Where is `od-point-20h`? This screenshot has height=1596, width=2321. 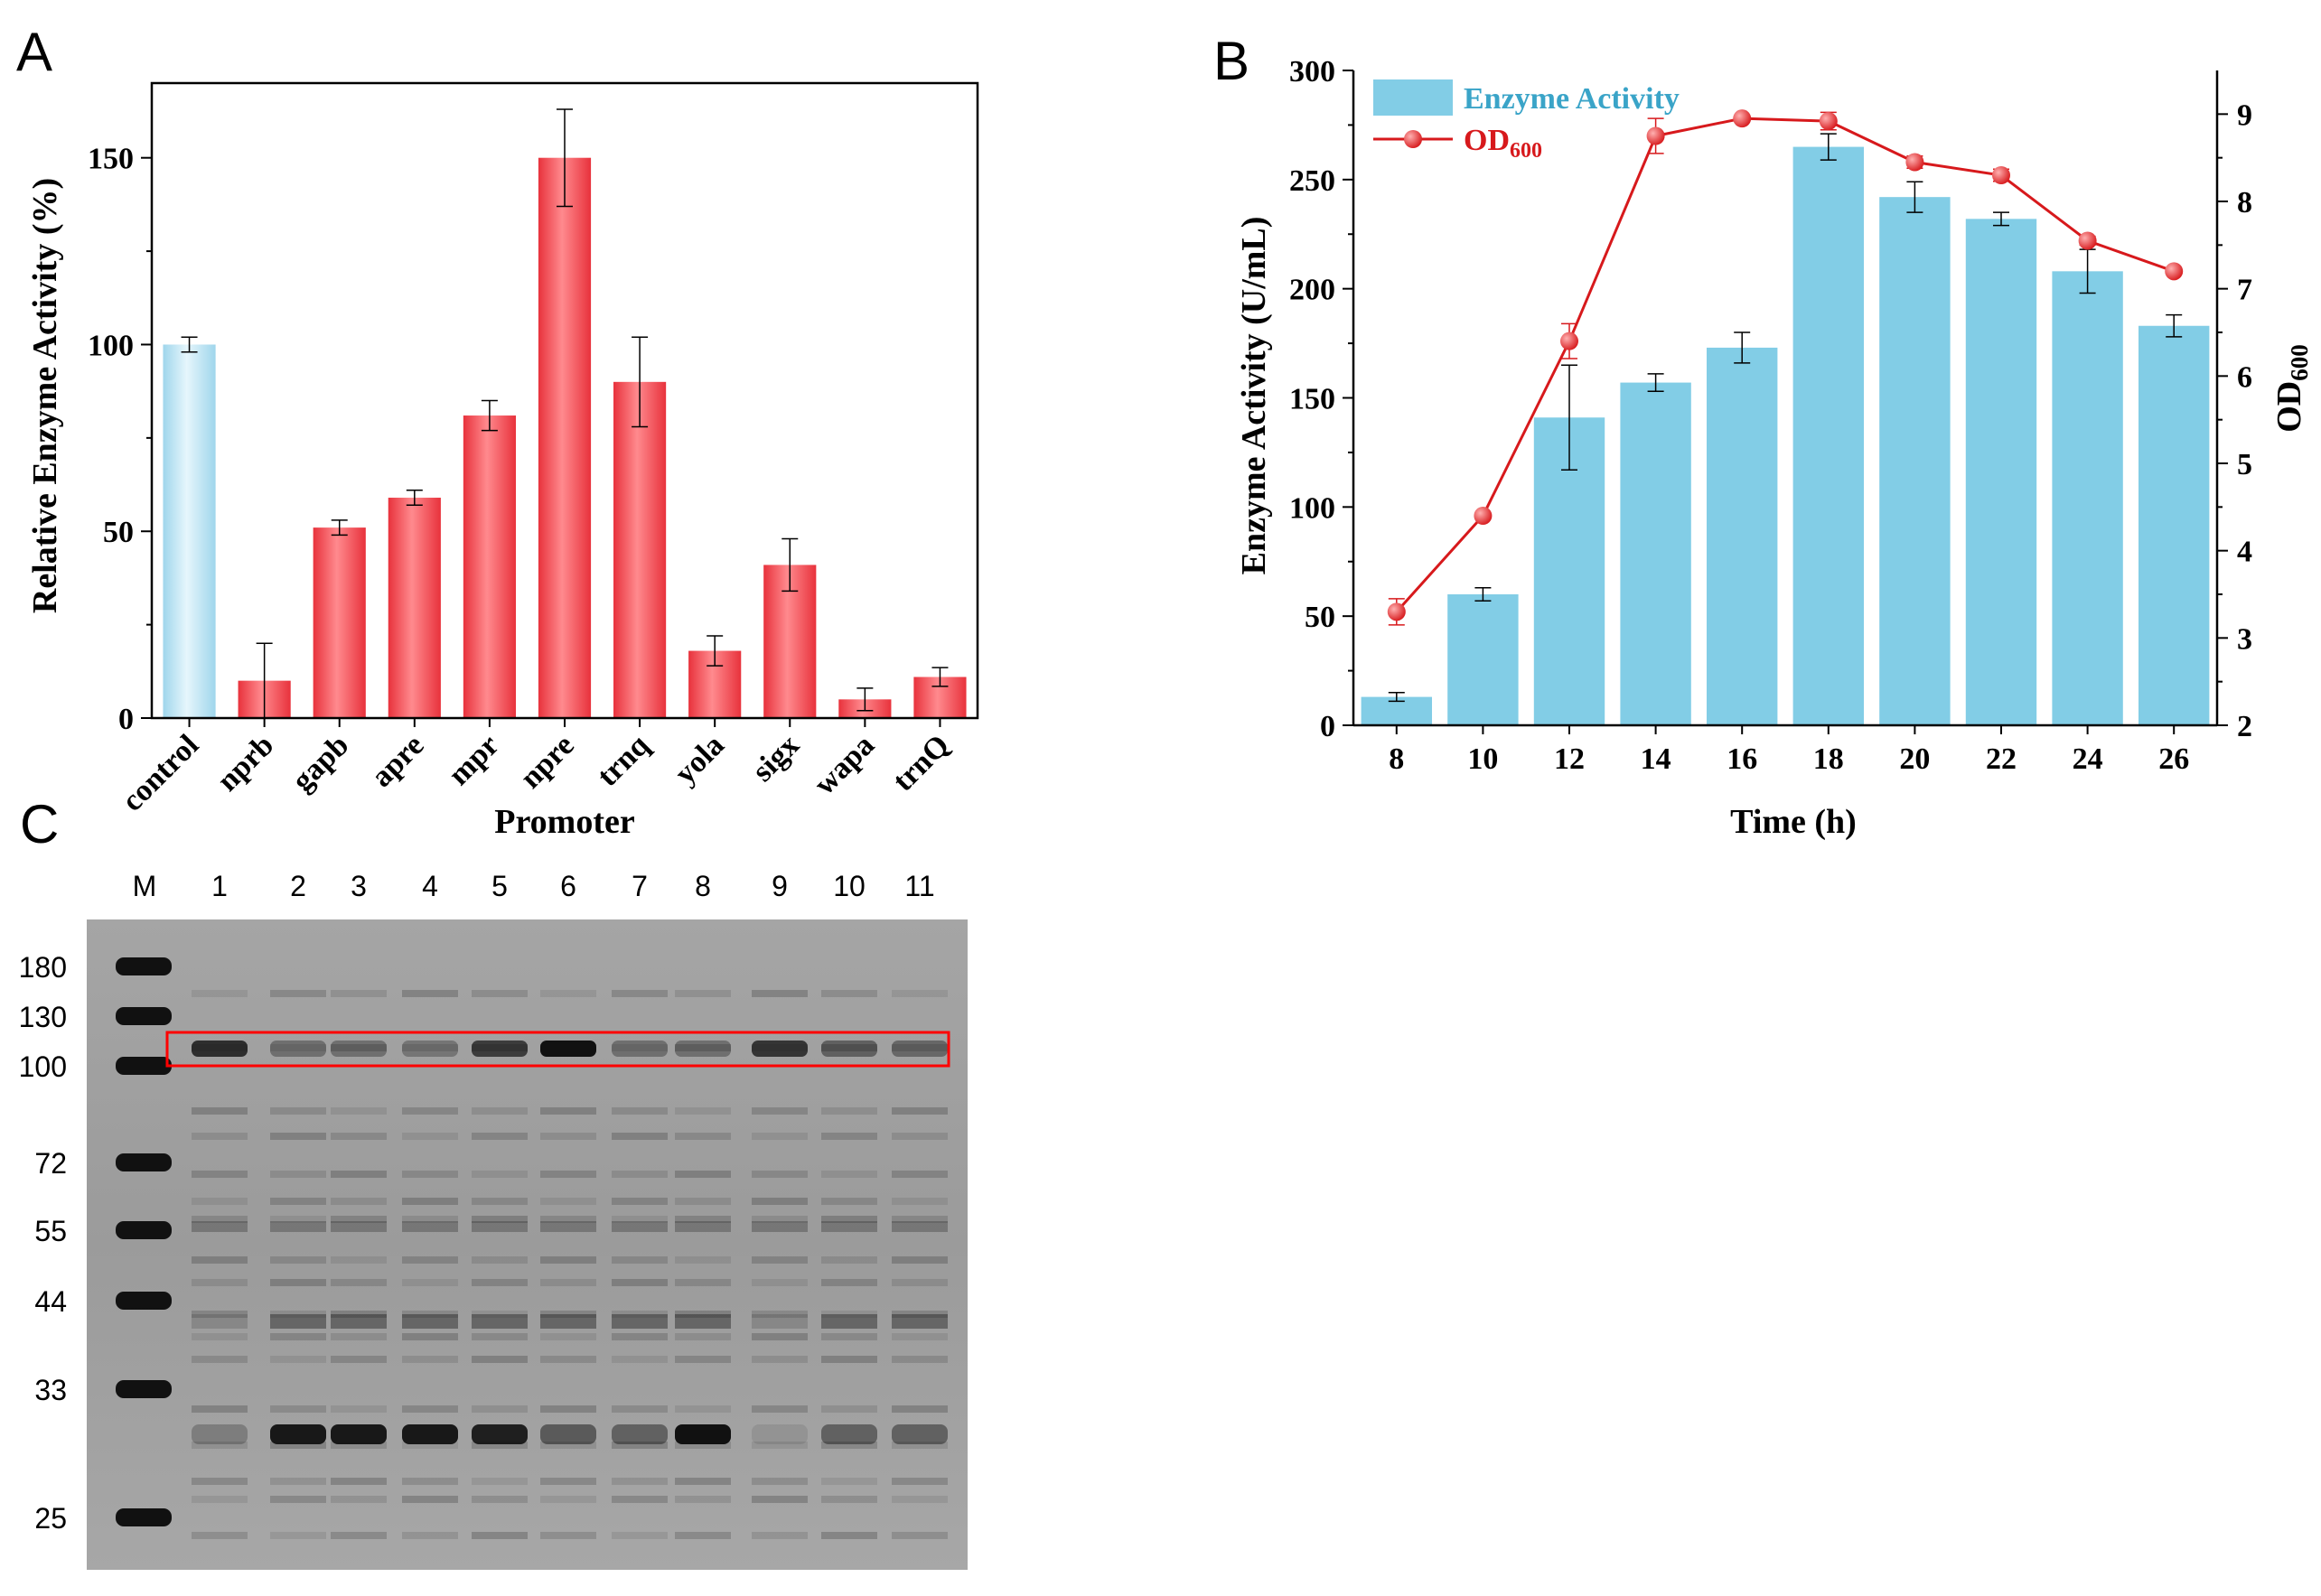
od-point-20h is located at coordinates (1914, 162).